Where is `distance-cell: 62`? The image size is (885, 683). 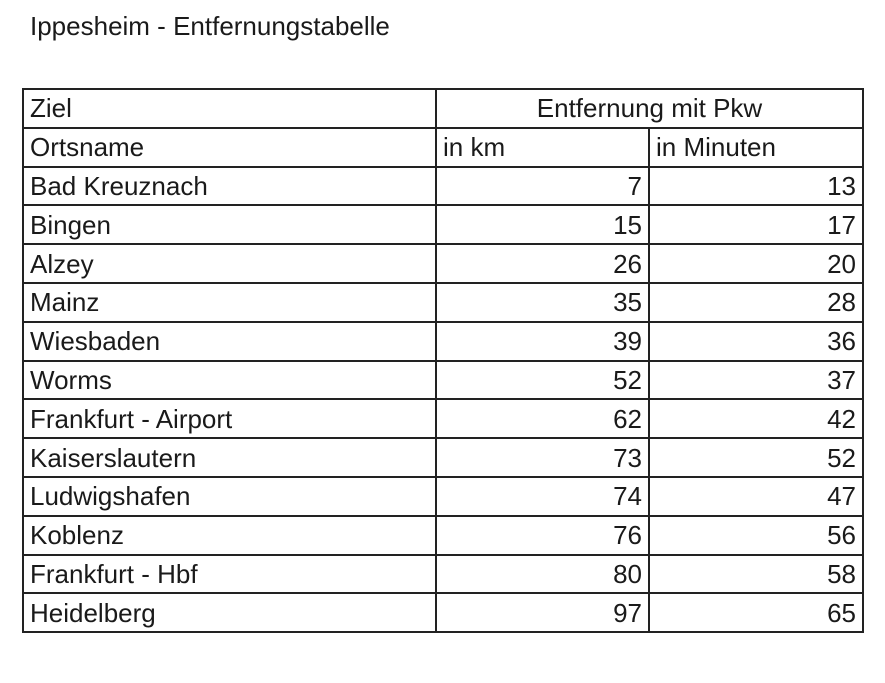
distance-cell: 62 is located at coordinates (542, 419).